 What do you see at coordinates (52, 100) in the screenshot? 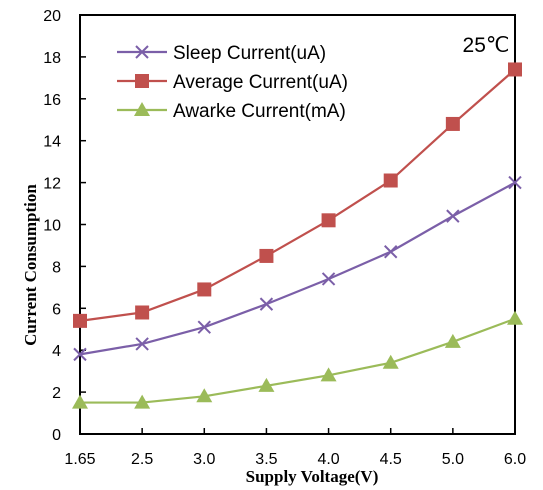
I see `y-tick-label: 16` at bounding box center [52, 100].